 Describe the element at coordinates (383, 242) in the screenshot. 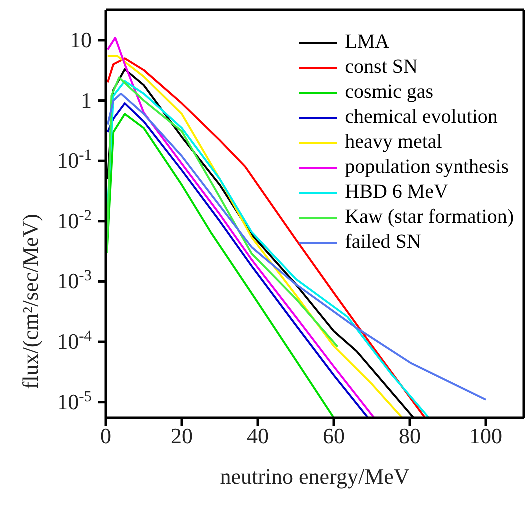

I see `legend-label: failed SN` at that location.